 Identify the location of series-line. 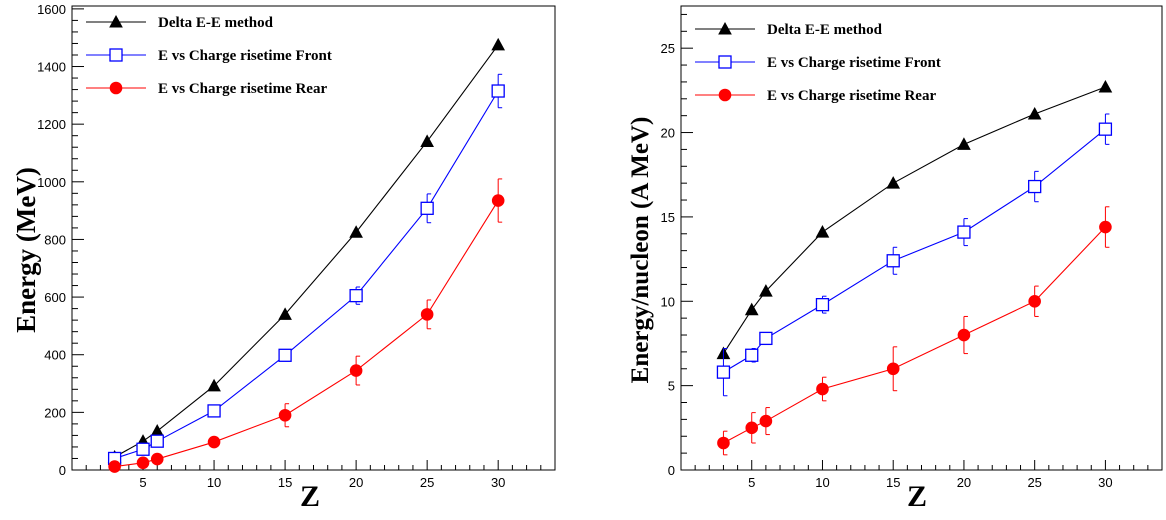
(914, 335).